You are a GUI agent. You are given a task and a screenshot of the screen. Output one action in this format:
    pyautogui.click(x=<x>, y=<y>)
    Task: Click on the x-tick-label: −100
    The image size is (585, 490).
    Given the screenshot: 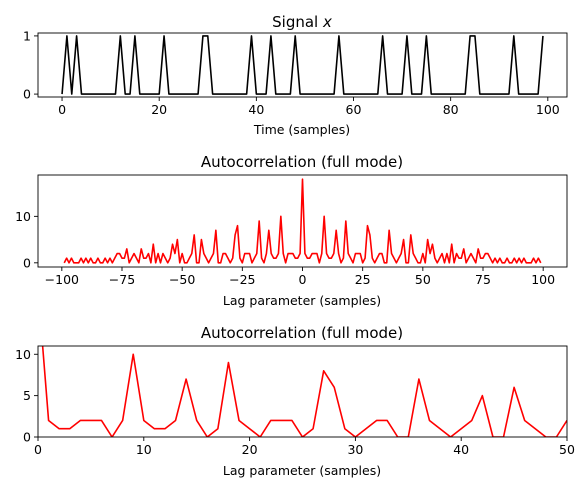 What is the action you would take?
    pyautogui.click(x=62, y=279)
    